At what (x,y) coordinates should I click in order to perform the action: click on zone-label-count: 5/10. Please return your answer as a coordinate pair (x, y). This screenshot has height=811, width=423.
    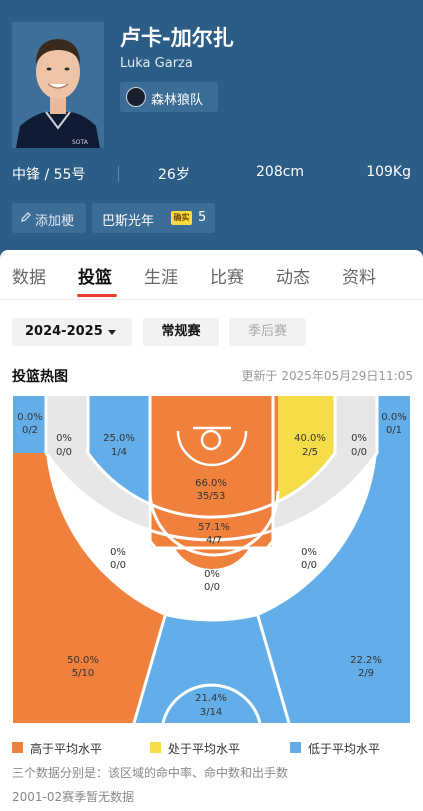
    Looking at the image, I should click on (83, 673).